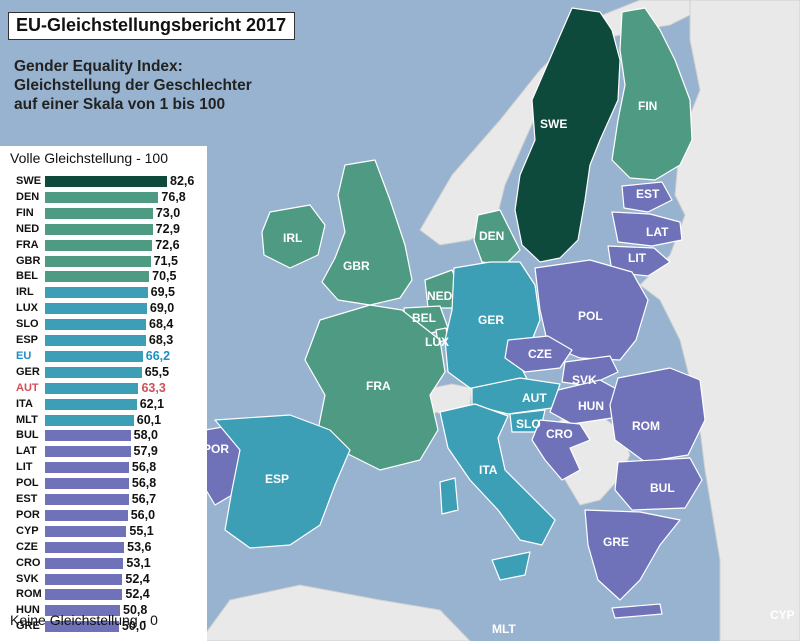  What do you see at coordinates (28, 196) in the screenshot?
I see `ranking-code: DEN` at bounding box center [28, 196].